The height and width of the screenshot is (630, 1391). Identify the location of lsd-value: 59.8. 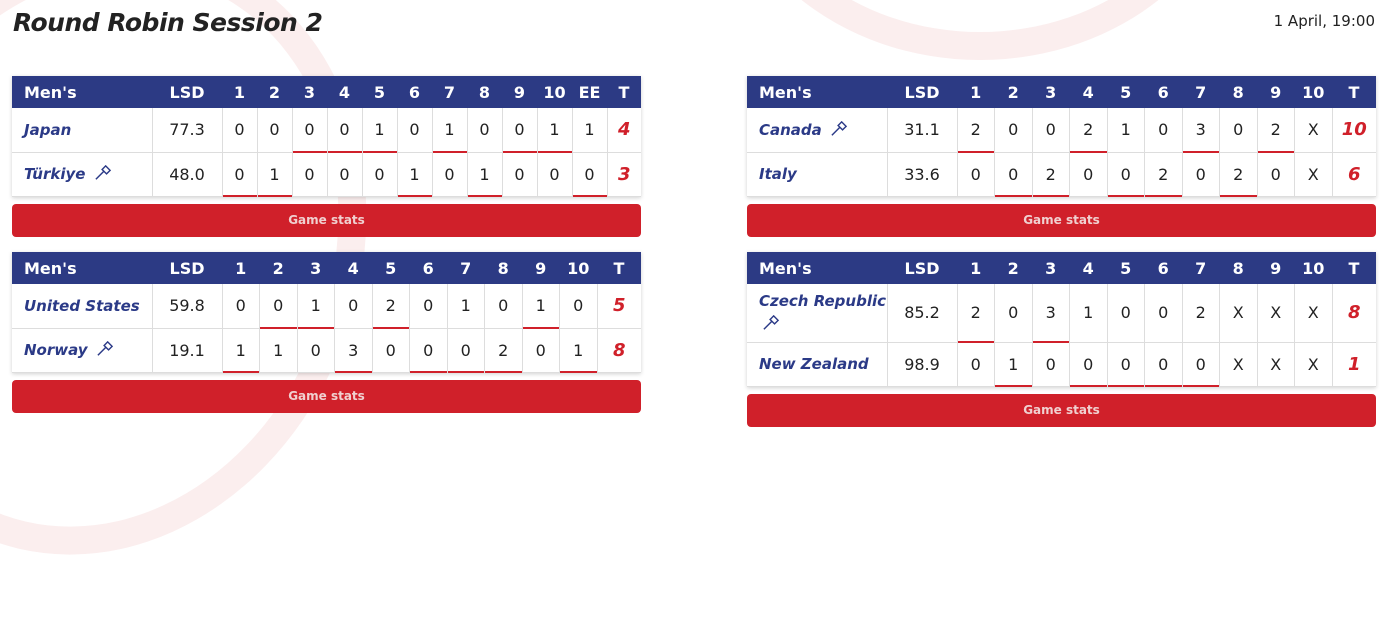
(187, 306).